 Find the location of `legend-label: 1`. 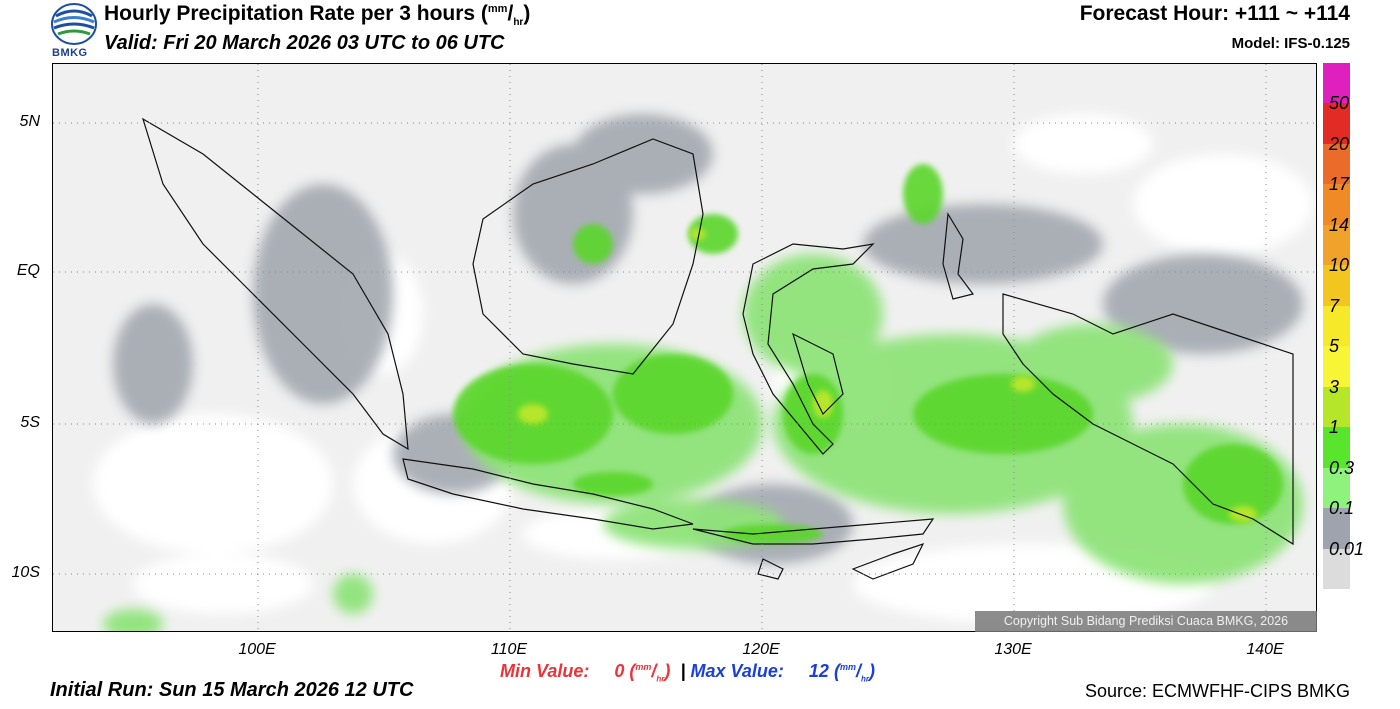

legend-label: 1 is located at coordinates (1334, 427).